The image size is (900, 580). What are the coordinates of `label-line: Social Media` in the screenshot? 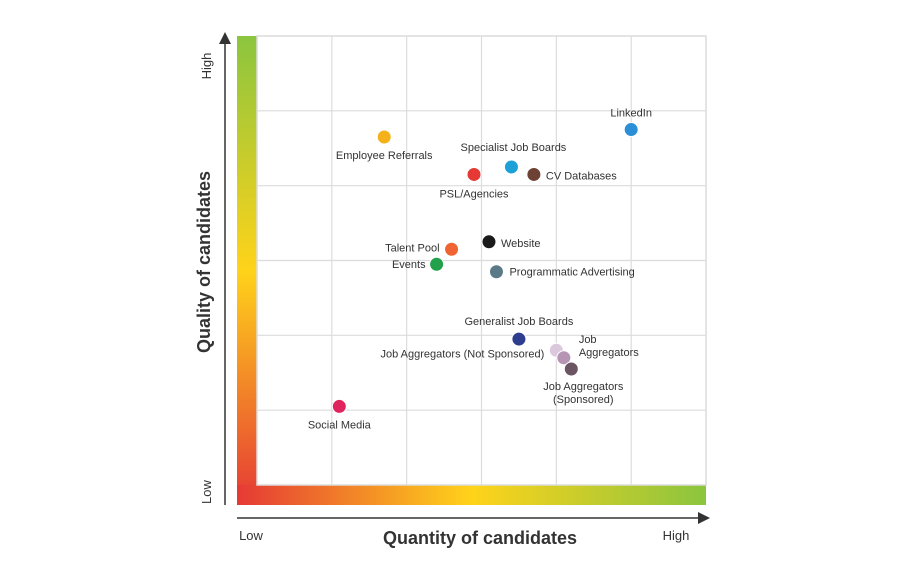 It's located at (340, 425).